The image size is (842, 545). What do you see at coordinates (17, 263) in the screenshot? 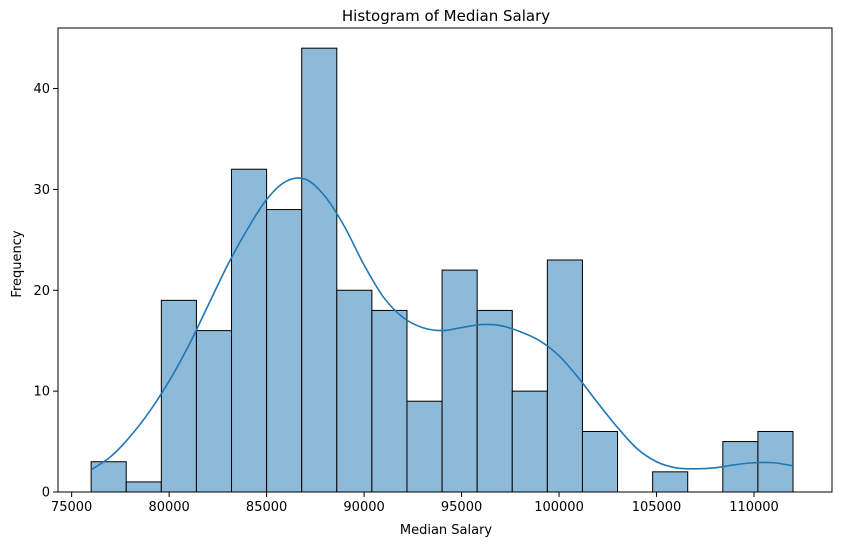
I see `y-axis-label: Frequency` at bounding box center [17, 263].